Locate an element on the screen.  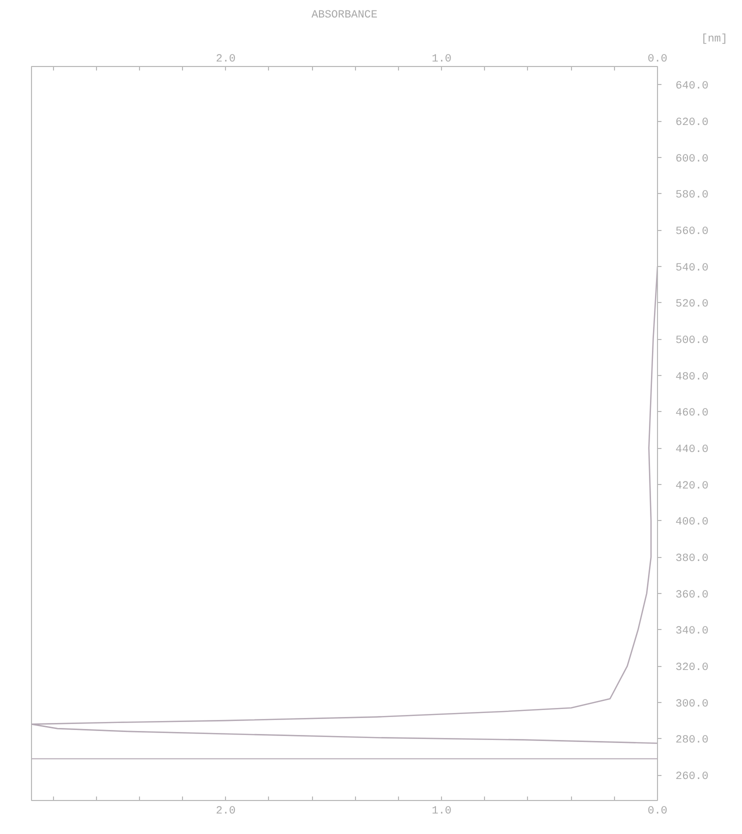
y-tick-label: 260.0 is located at coordinates (692, 777).